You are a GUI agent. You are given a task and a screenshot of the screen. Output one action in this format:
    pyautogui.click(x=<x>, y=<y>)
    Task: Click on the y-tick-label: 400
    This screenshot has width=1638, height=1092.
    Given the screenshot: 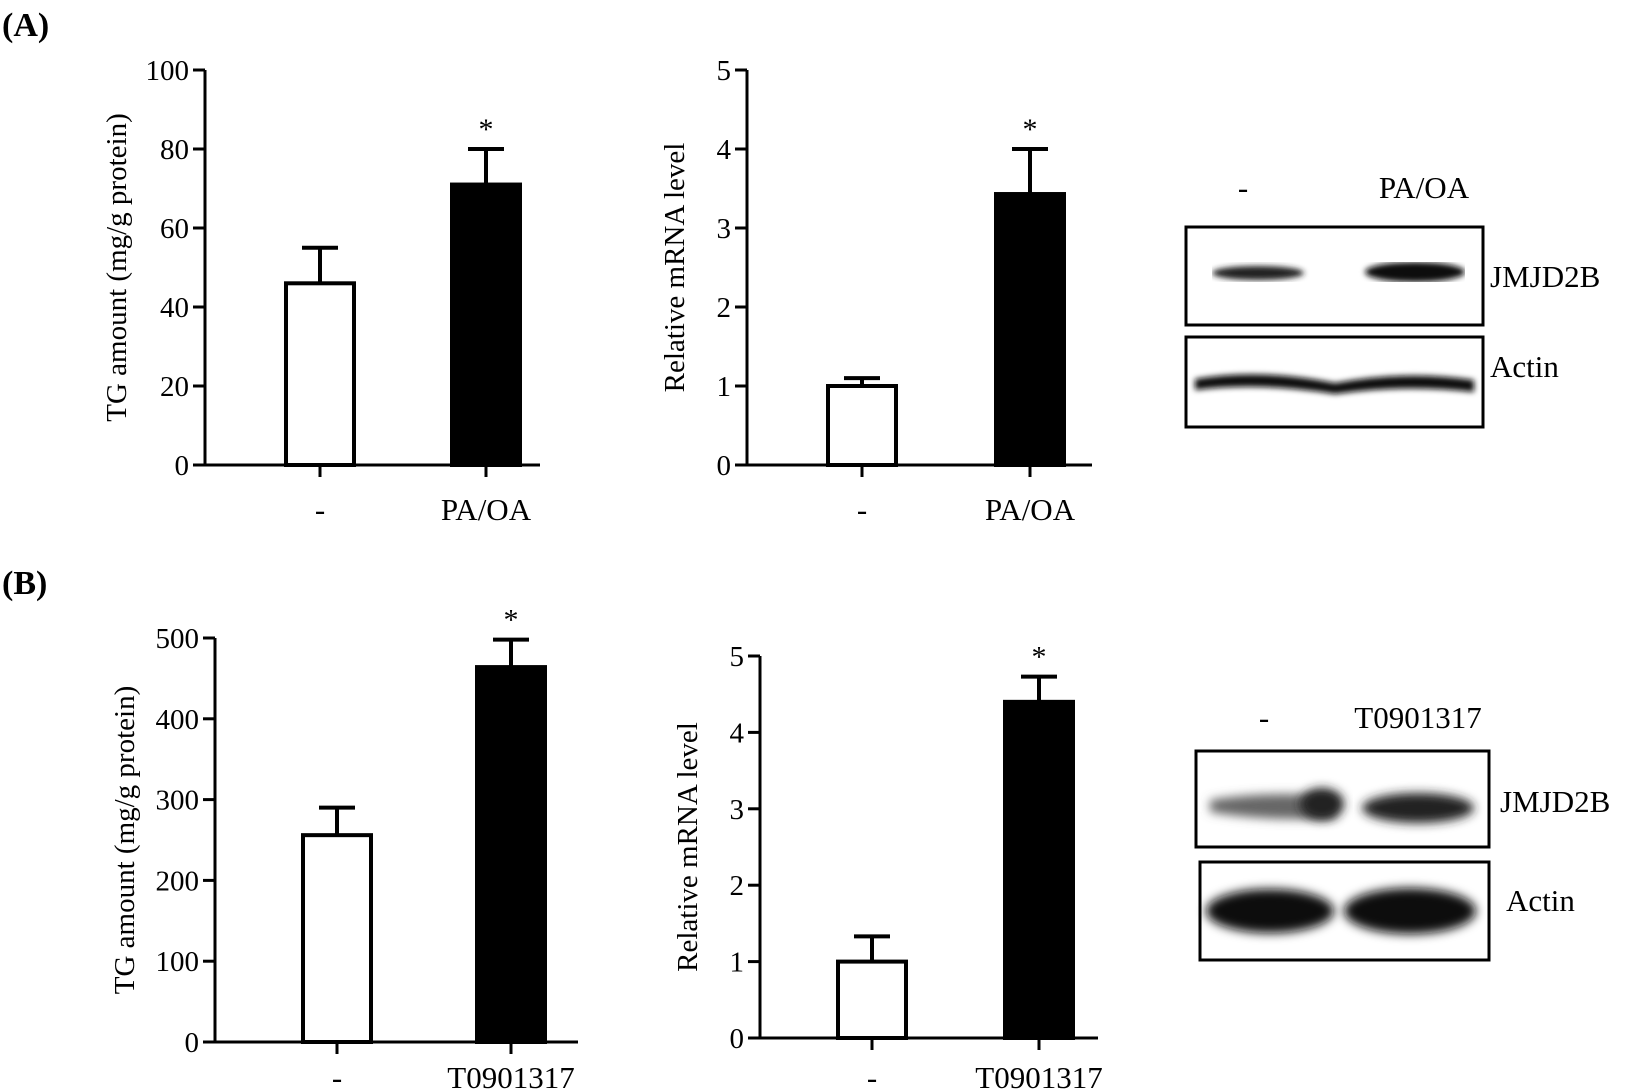 What is the action you would take?
    pyautogui.click(x=178, y=720)
    